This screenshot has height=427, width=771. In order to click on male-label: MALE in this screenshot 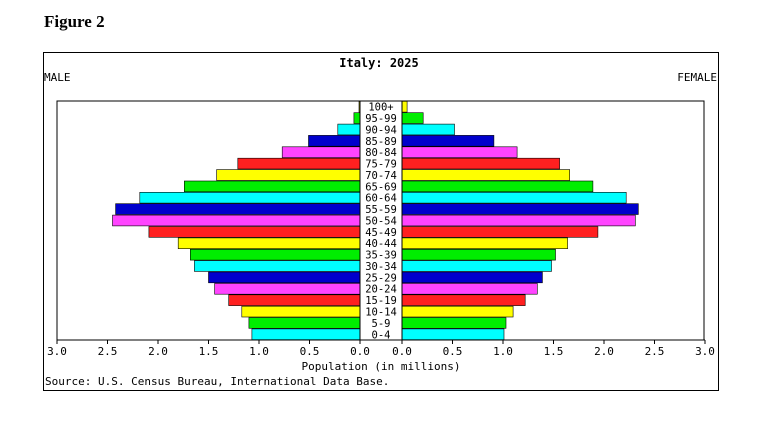, I will do `click(57, 77)`.